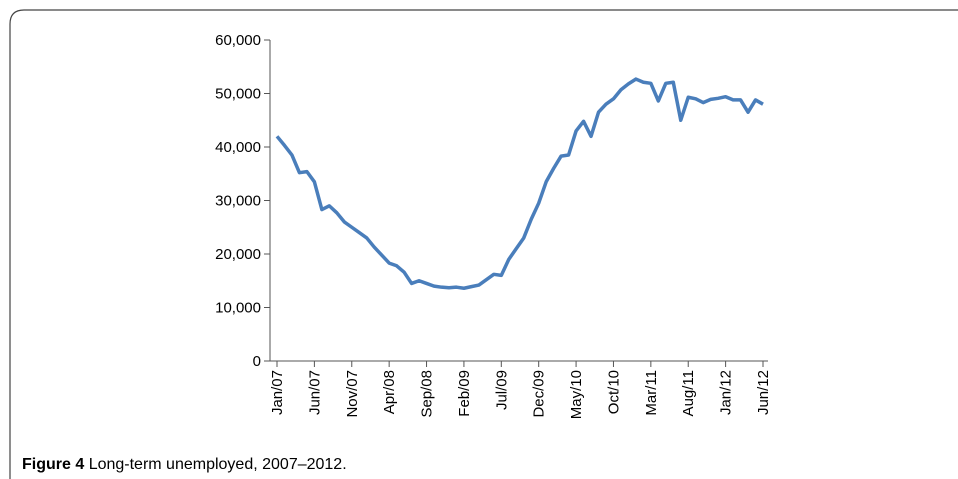  What do you see at coordinates (726, 392) in the screenshot?
I see `x-tick-label: Jan/12` at bounding box center [726, 392].